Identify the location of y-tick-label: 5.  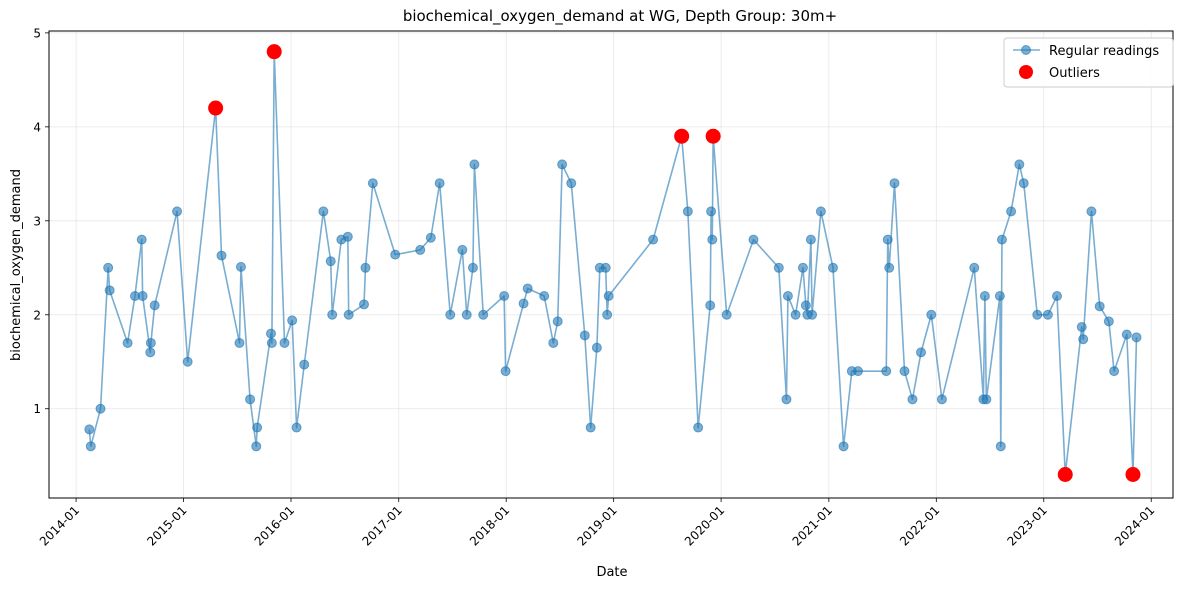
(37, 33).